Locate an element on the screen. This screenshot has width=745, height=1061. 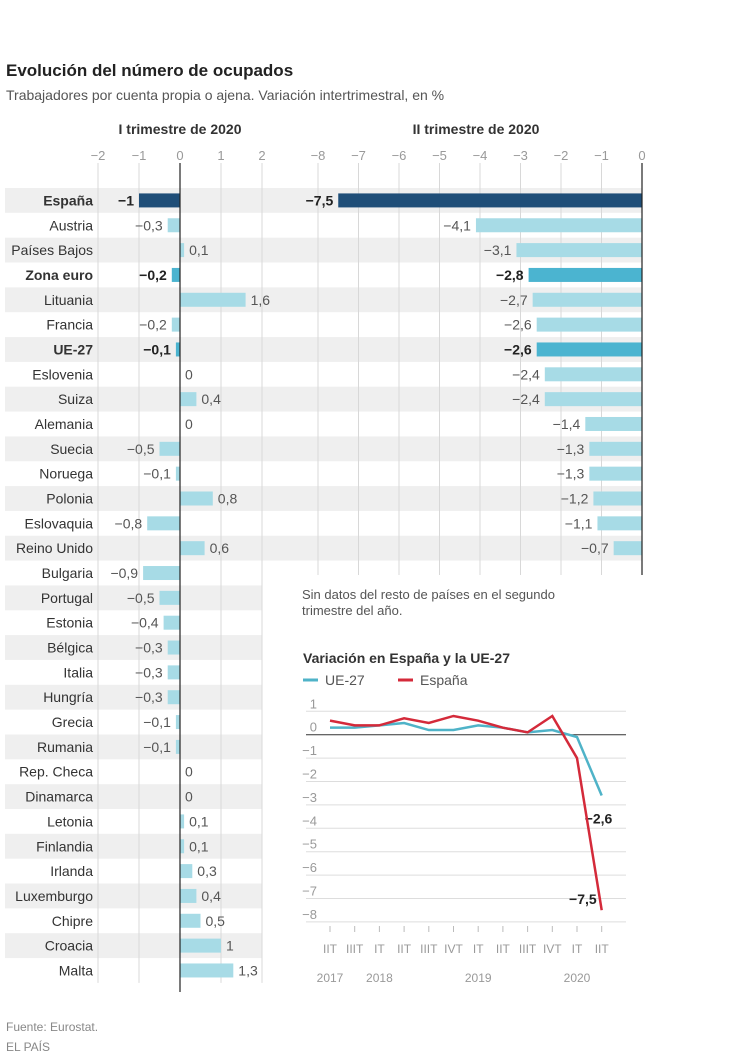
category-label: Dinamarca is located at coordinates (59, 797).